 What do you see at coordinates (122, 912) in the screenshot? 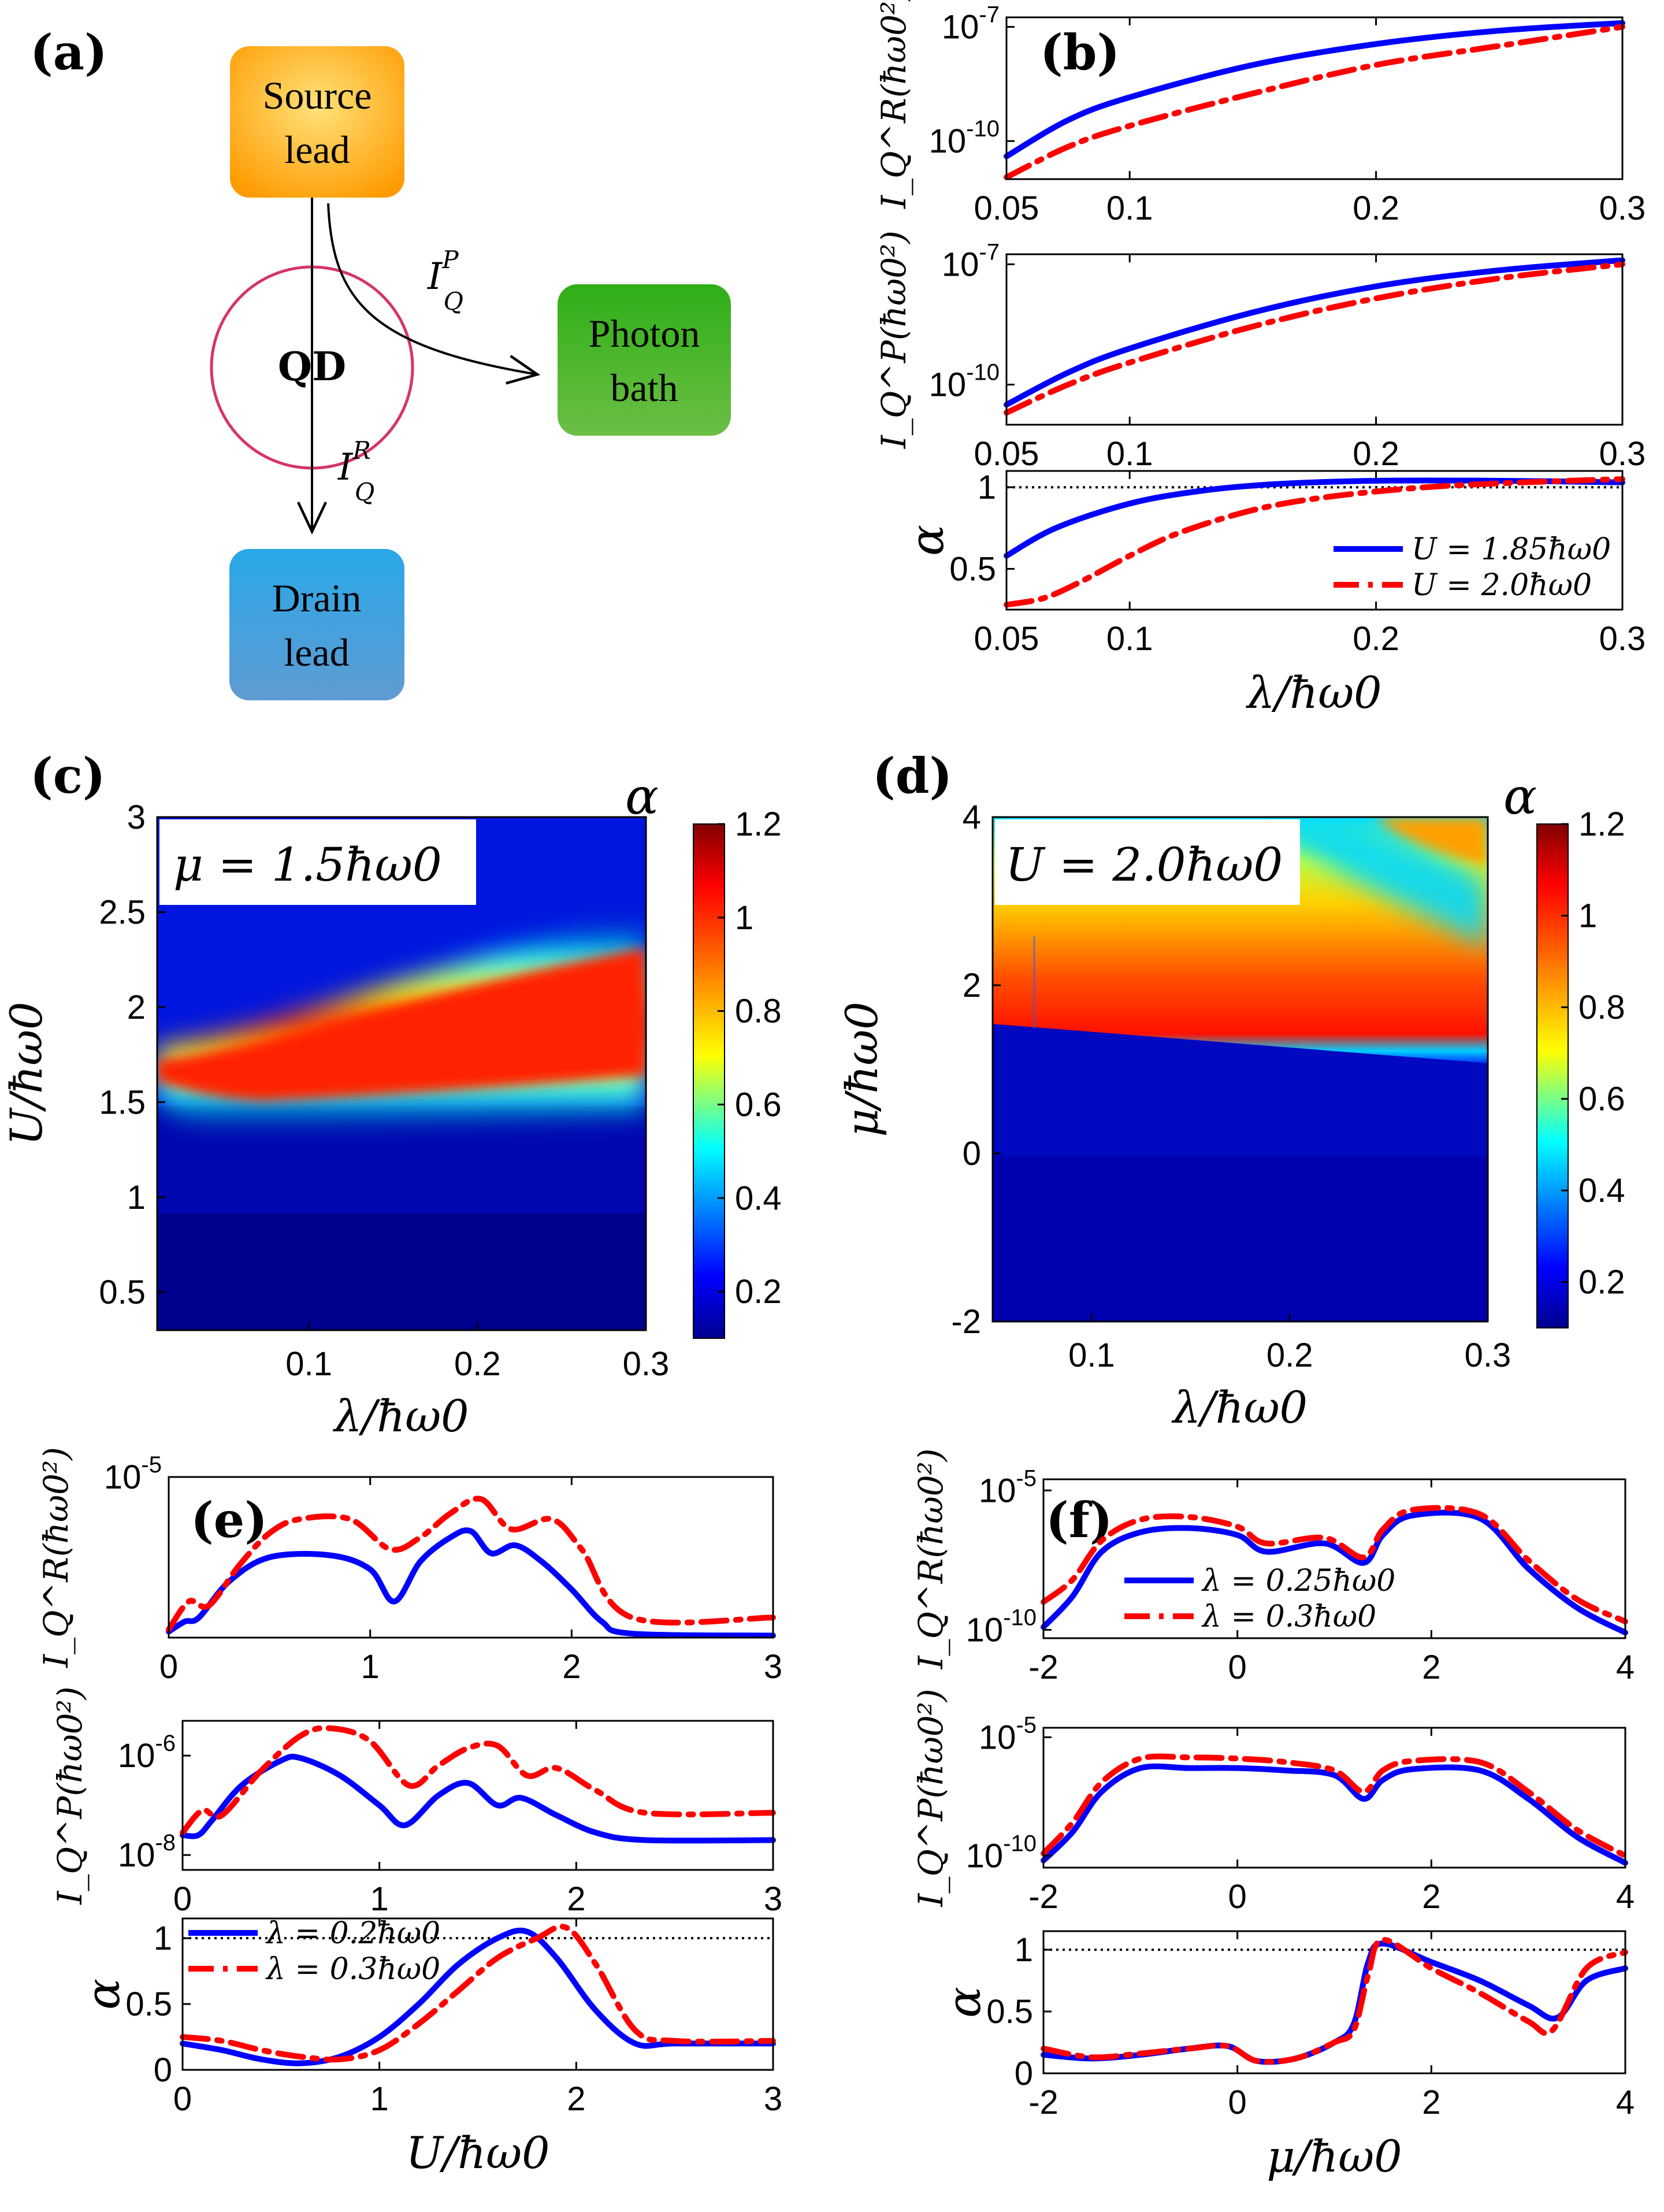
I see `y-tick-label: 2.5` at bounding box center [122, 912].